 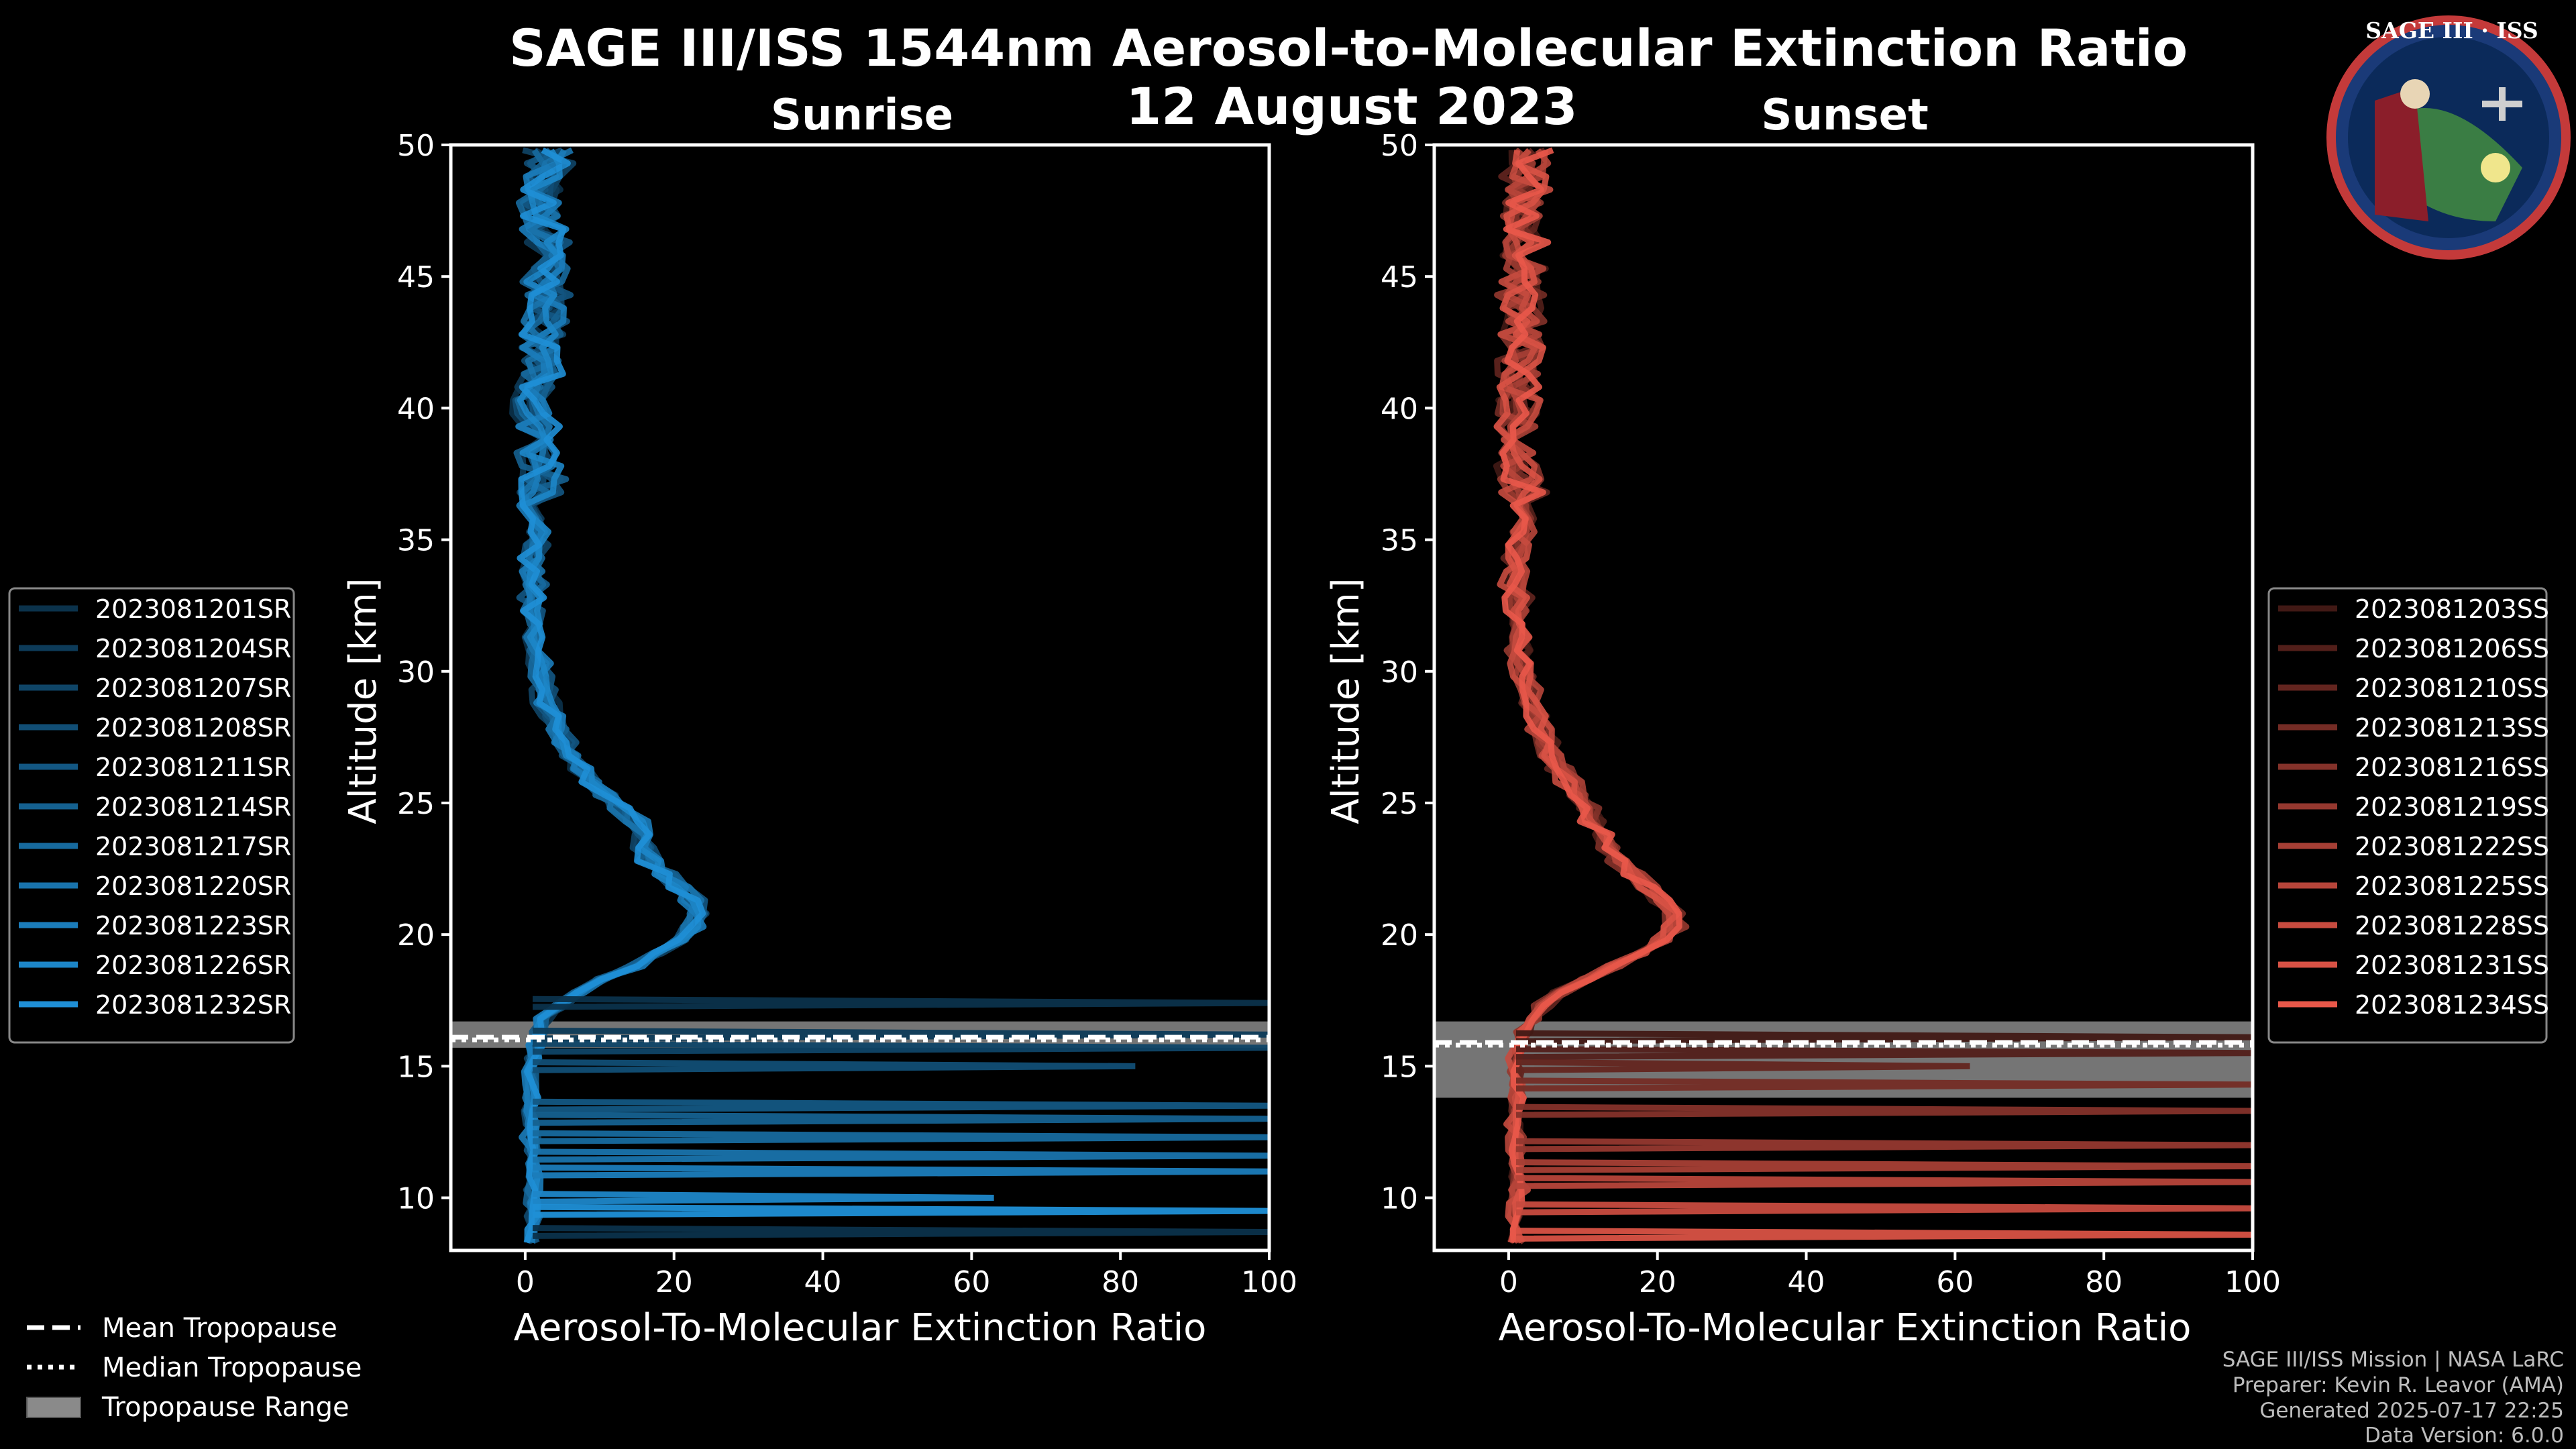 I want to click on legend-label: 2023081203SS, so click(x=2452, y=609).